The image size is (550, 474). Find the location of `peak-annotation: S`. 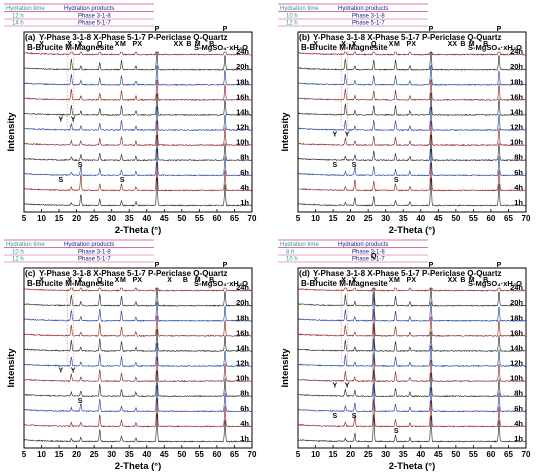

peak-annotation: S is located at coordinates (334, 416).